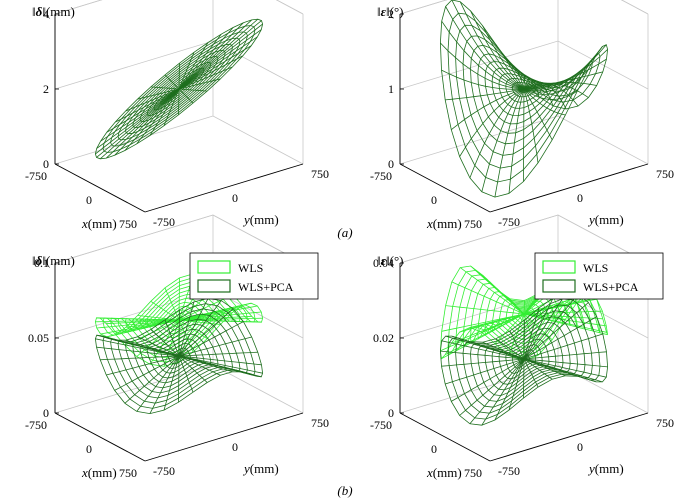 This screenshot has height=500, width=700. Describe the element at coordinates (383, 338) in the screenshot. I see `panel-b-right-ztick-label: 0.02` at that location.